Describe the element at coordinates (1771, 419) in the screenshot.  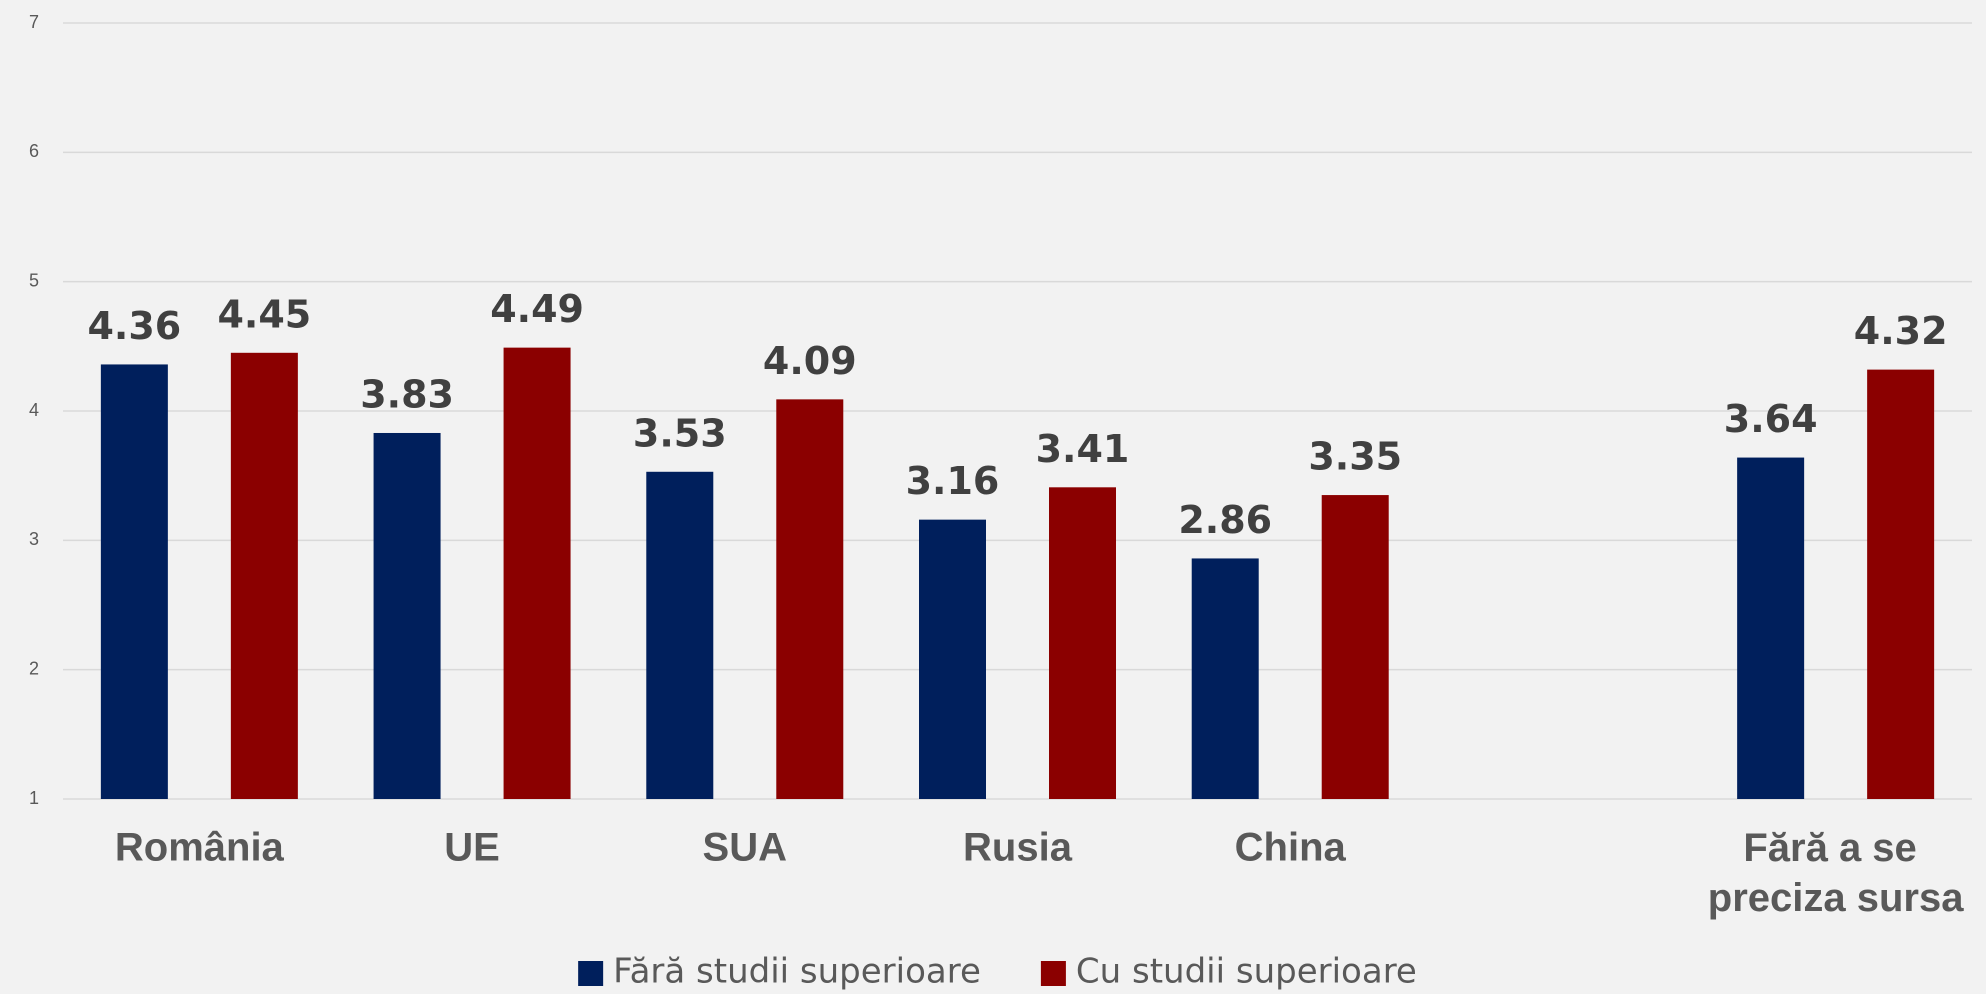
I see `value-label: 3.64` at that location.